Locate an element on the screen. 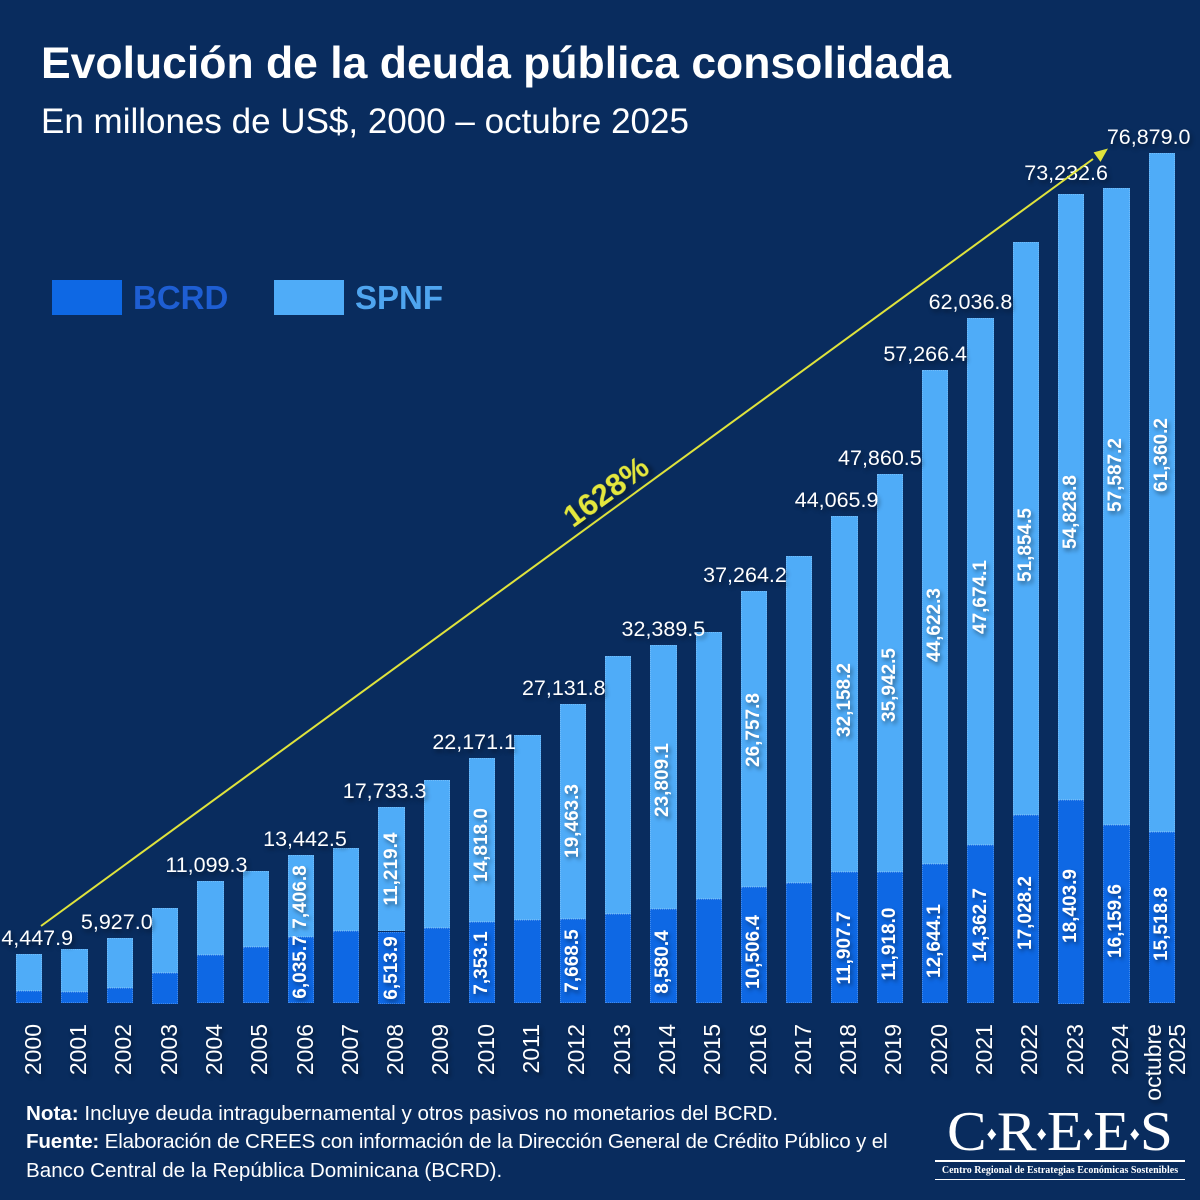 The height and width of the screenshot is (1200, 1200). svg-text: 1628% is located at coordinates (605, 491).